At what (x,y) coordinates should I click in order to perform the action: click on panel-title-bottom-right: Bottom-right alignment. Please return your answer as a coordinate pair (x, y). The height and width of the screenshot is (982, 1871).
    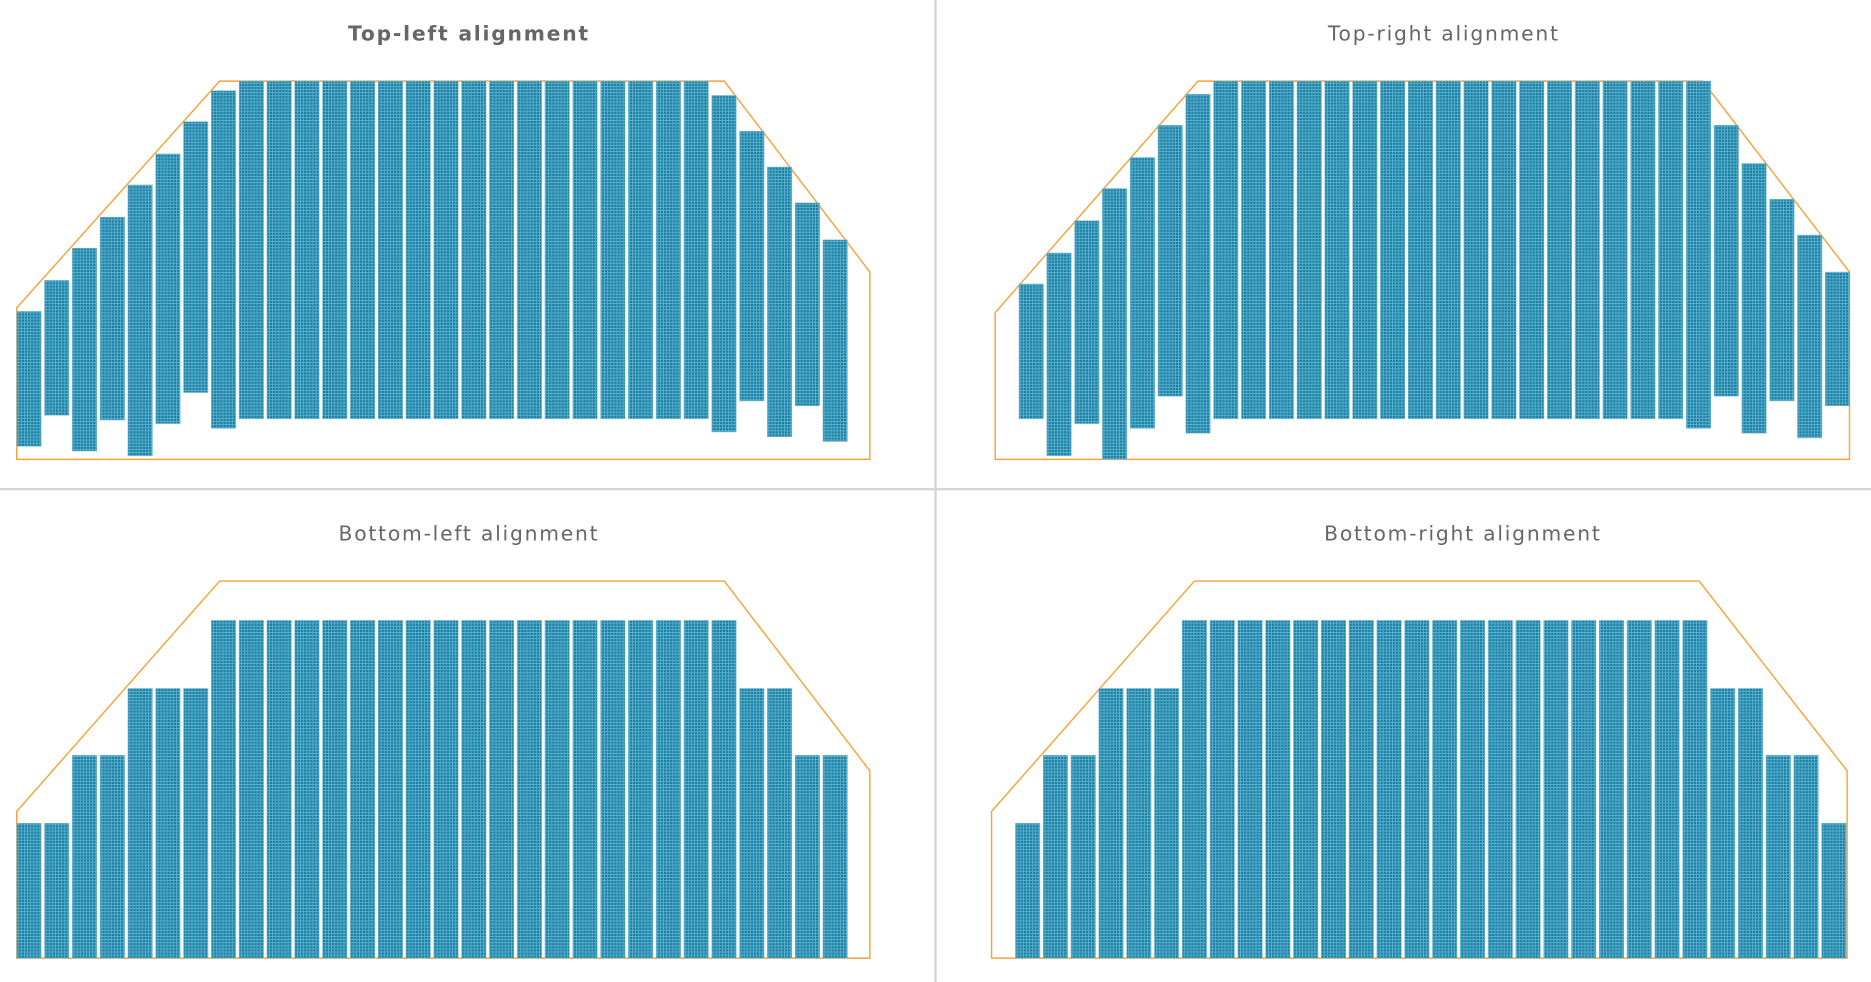
    Looking at the image, I should click on (1462, 534).